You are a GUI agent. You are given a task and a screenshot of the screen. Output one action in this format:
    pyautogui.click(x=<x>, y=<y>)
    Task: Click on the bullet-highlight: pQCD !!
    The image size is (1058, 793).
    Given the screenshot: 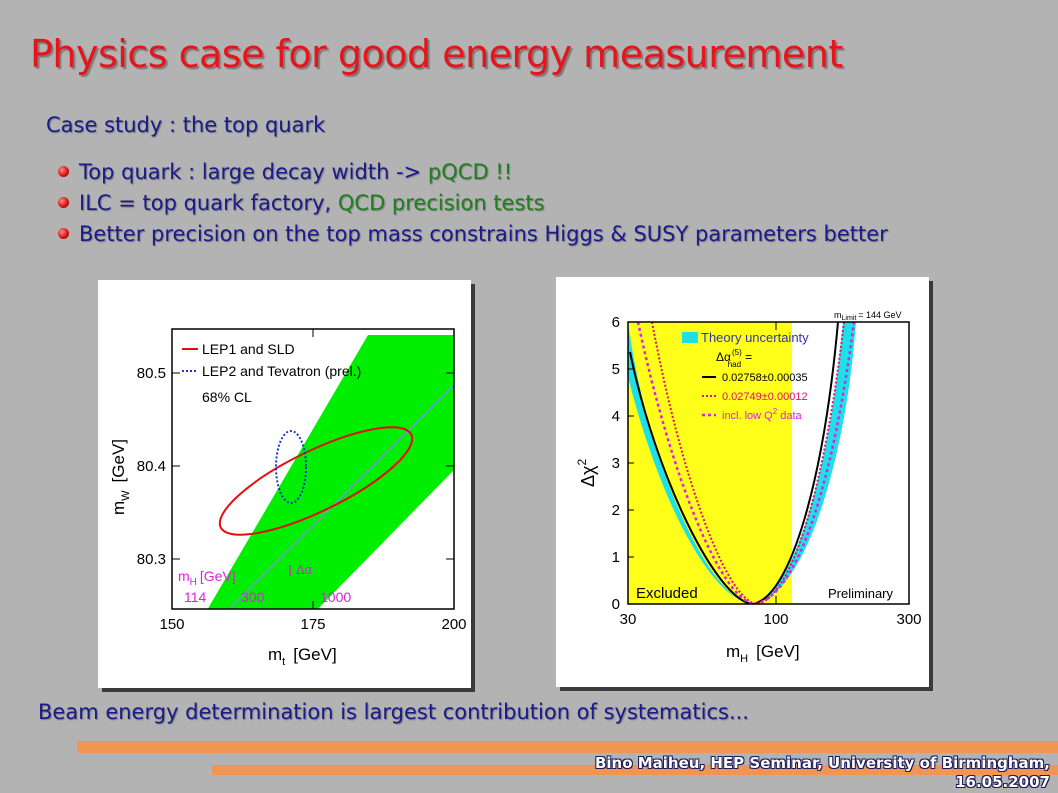 What is the action you would take?
    pyautogui.click(x=470, y=172)
    